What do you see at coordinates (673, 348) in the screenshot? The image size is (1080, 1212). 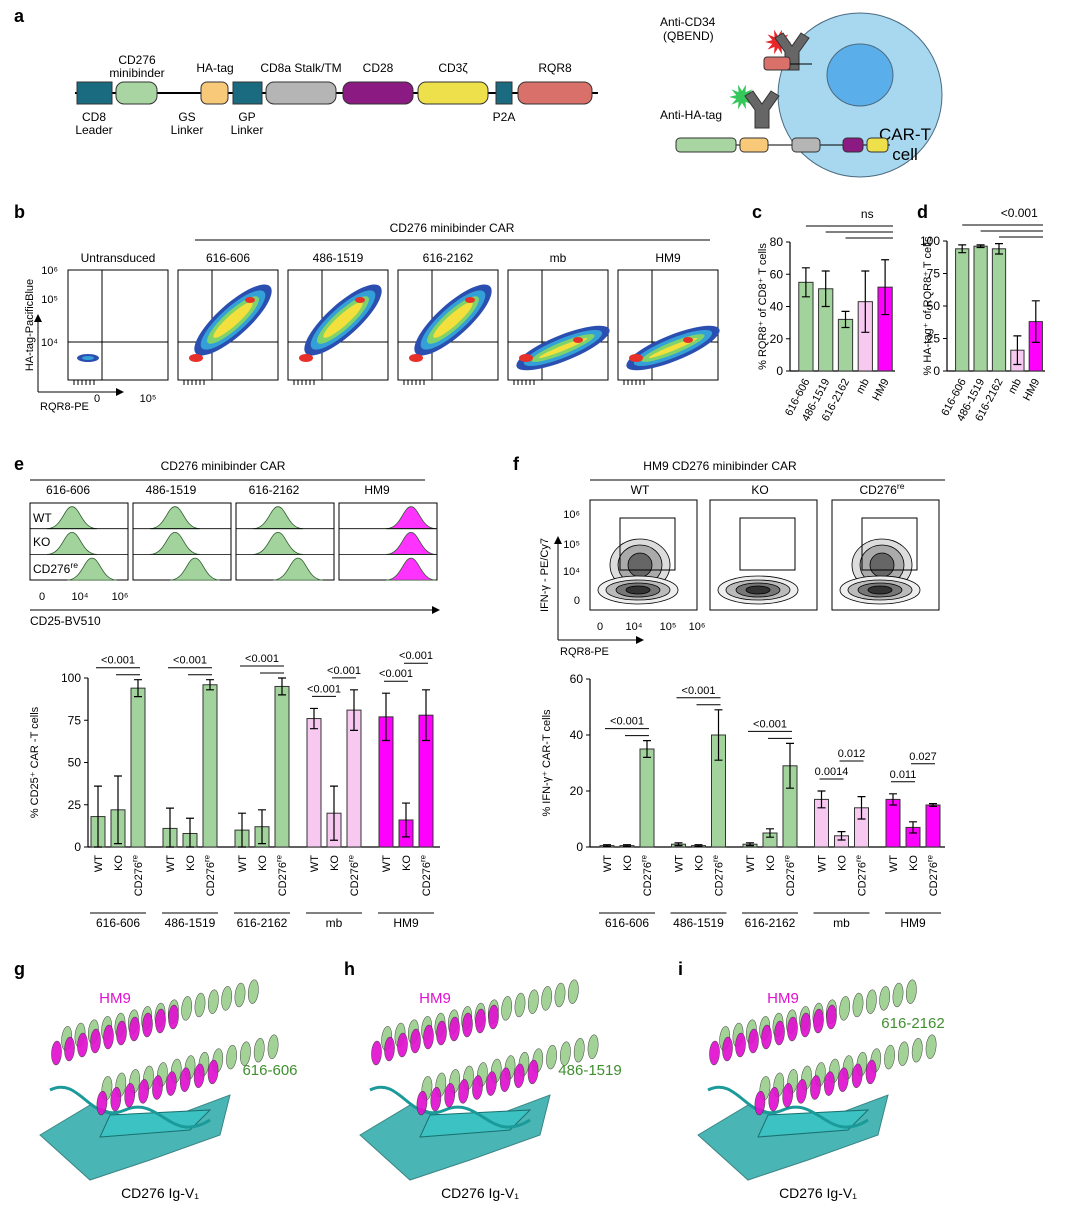 I see `density` at bounding box center [673, 348].